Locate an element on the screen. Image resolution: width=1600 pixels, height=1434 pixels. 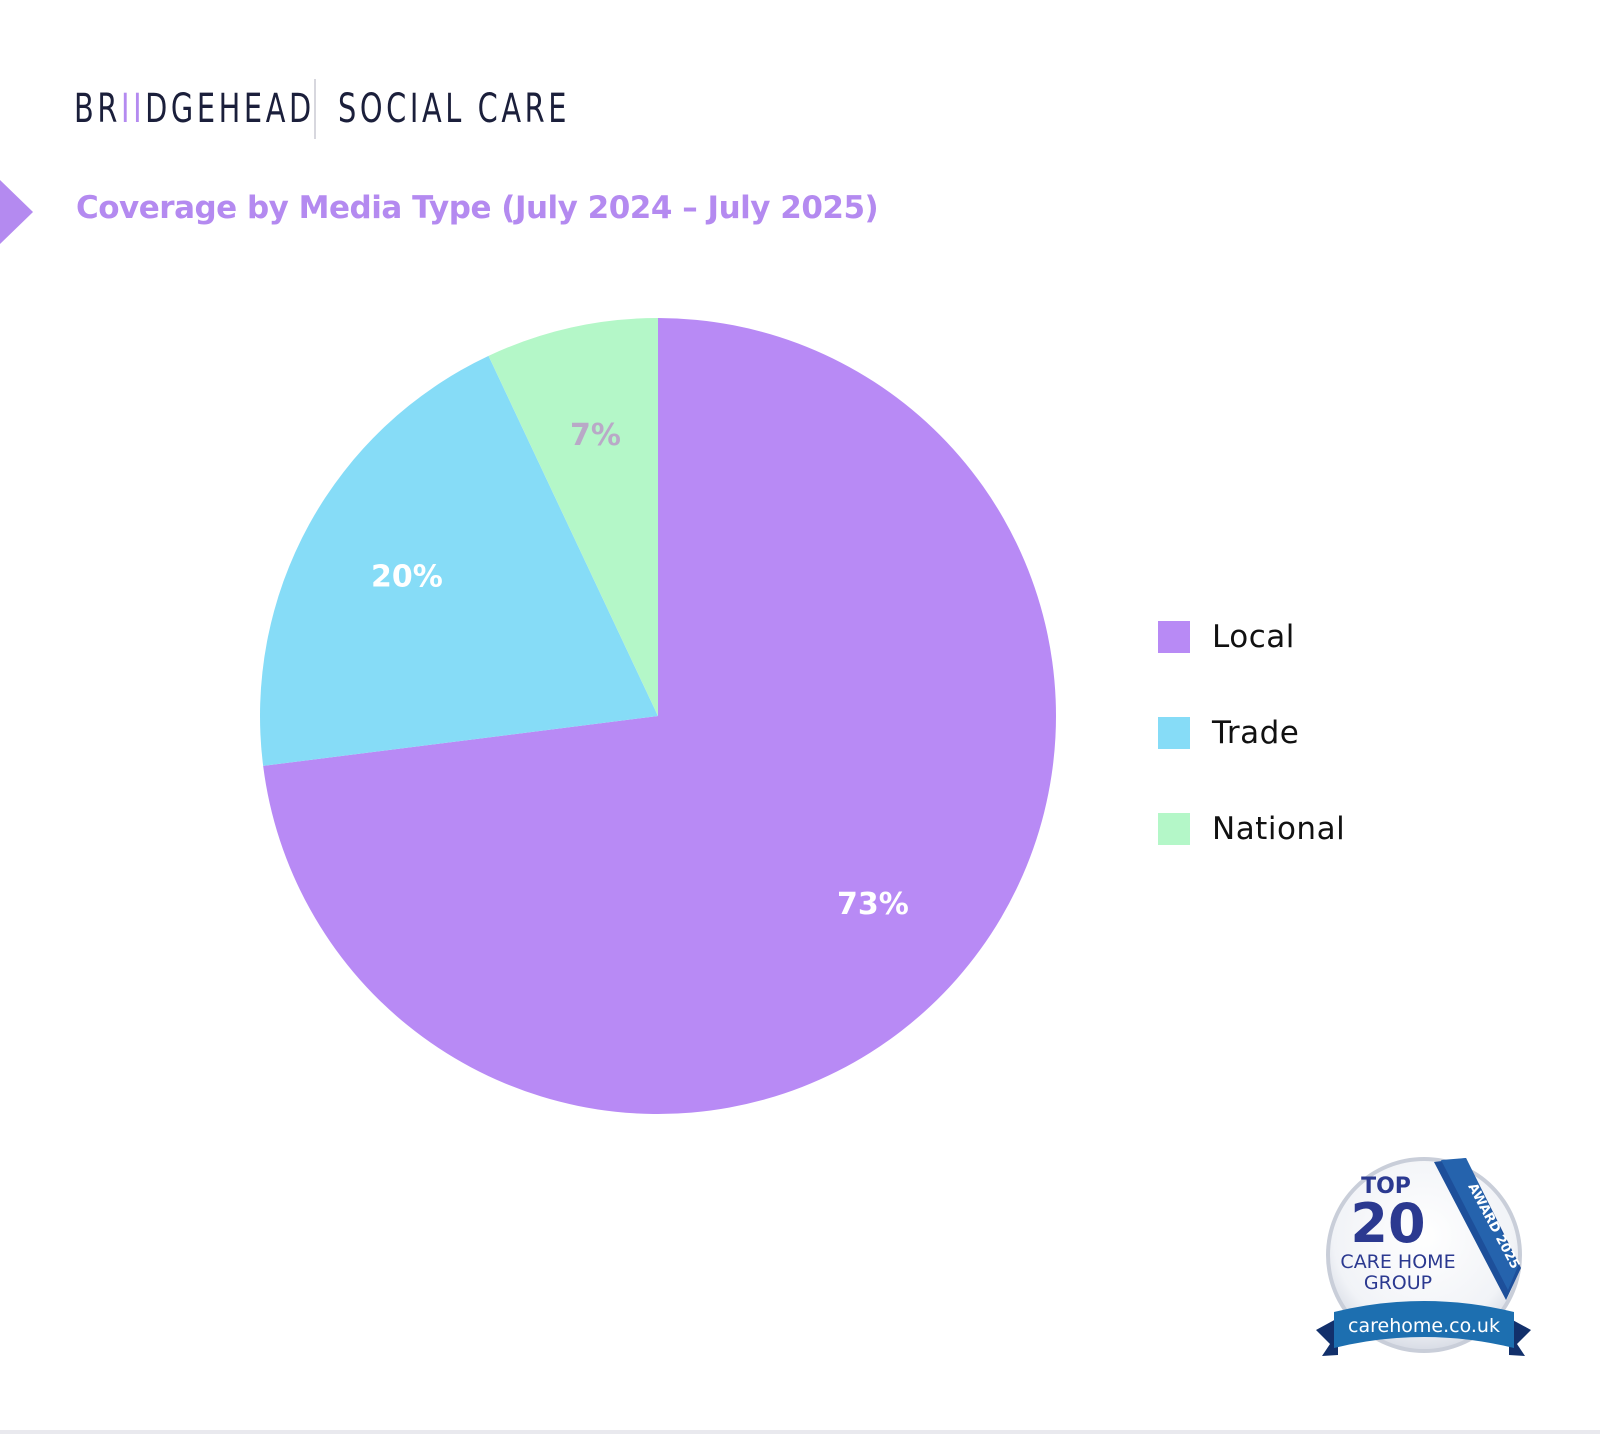
brand-name-accent: II is located at coordinates (133, 109).